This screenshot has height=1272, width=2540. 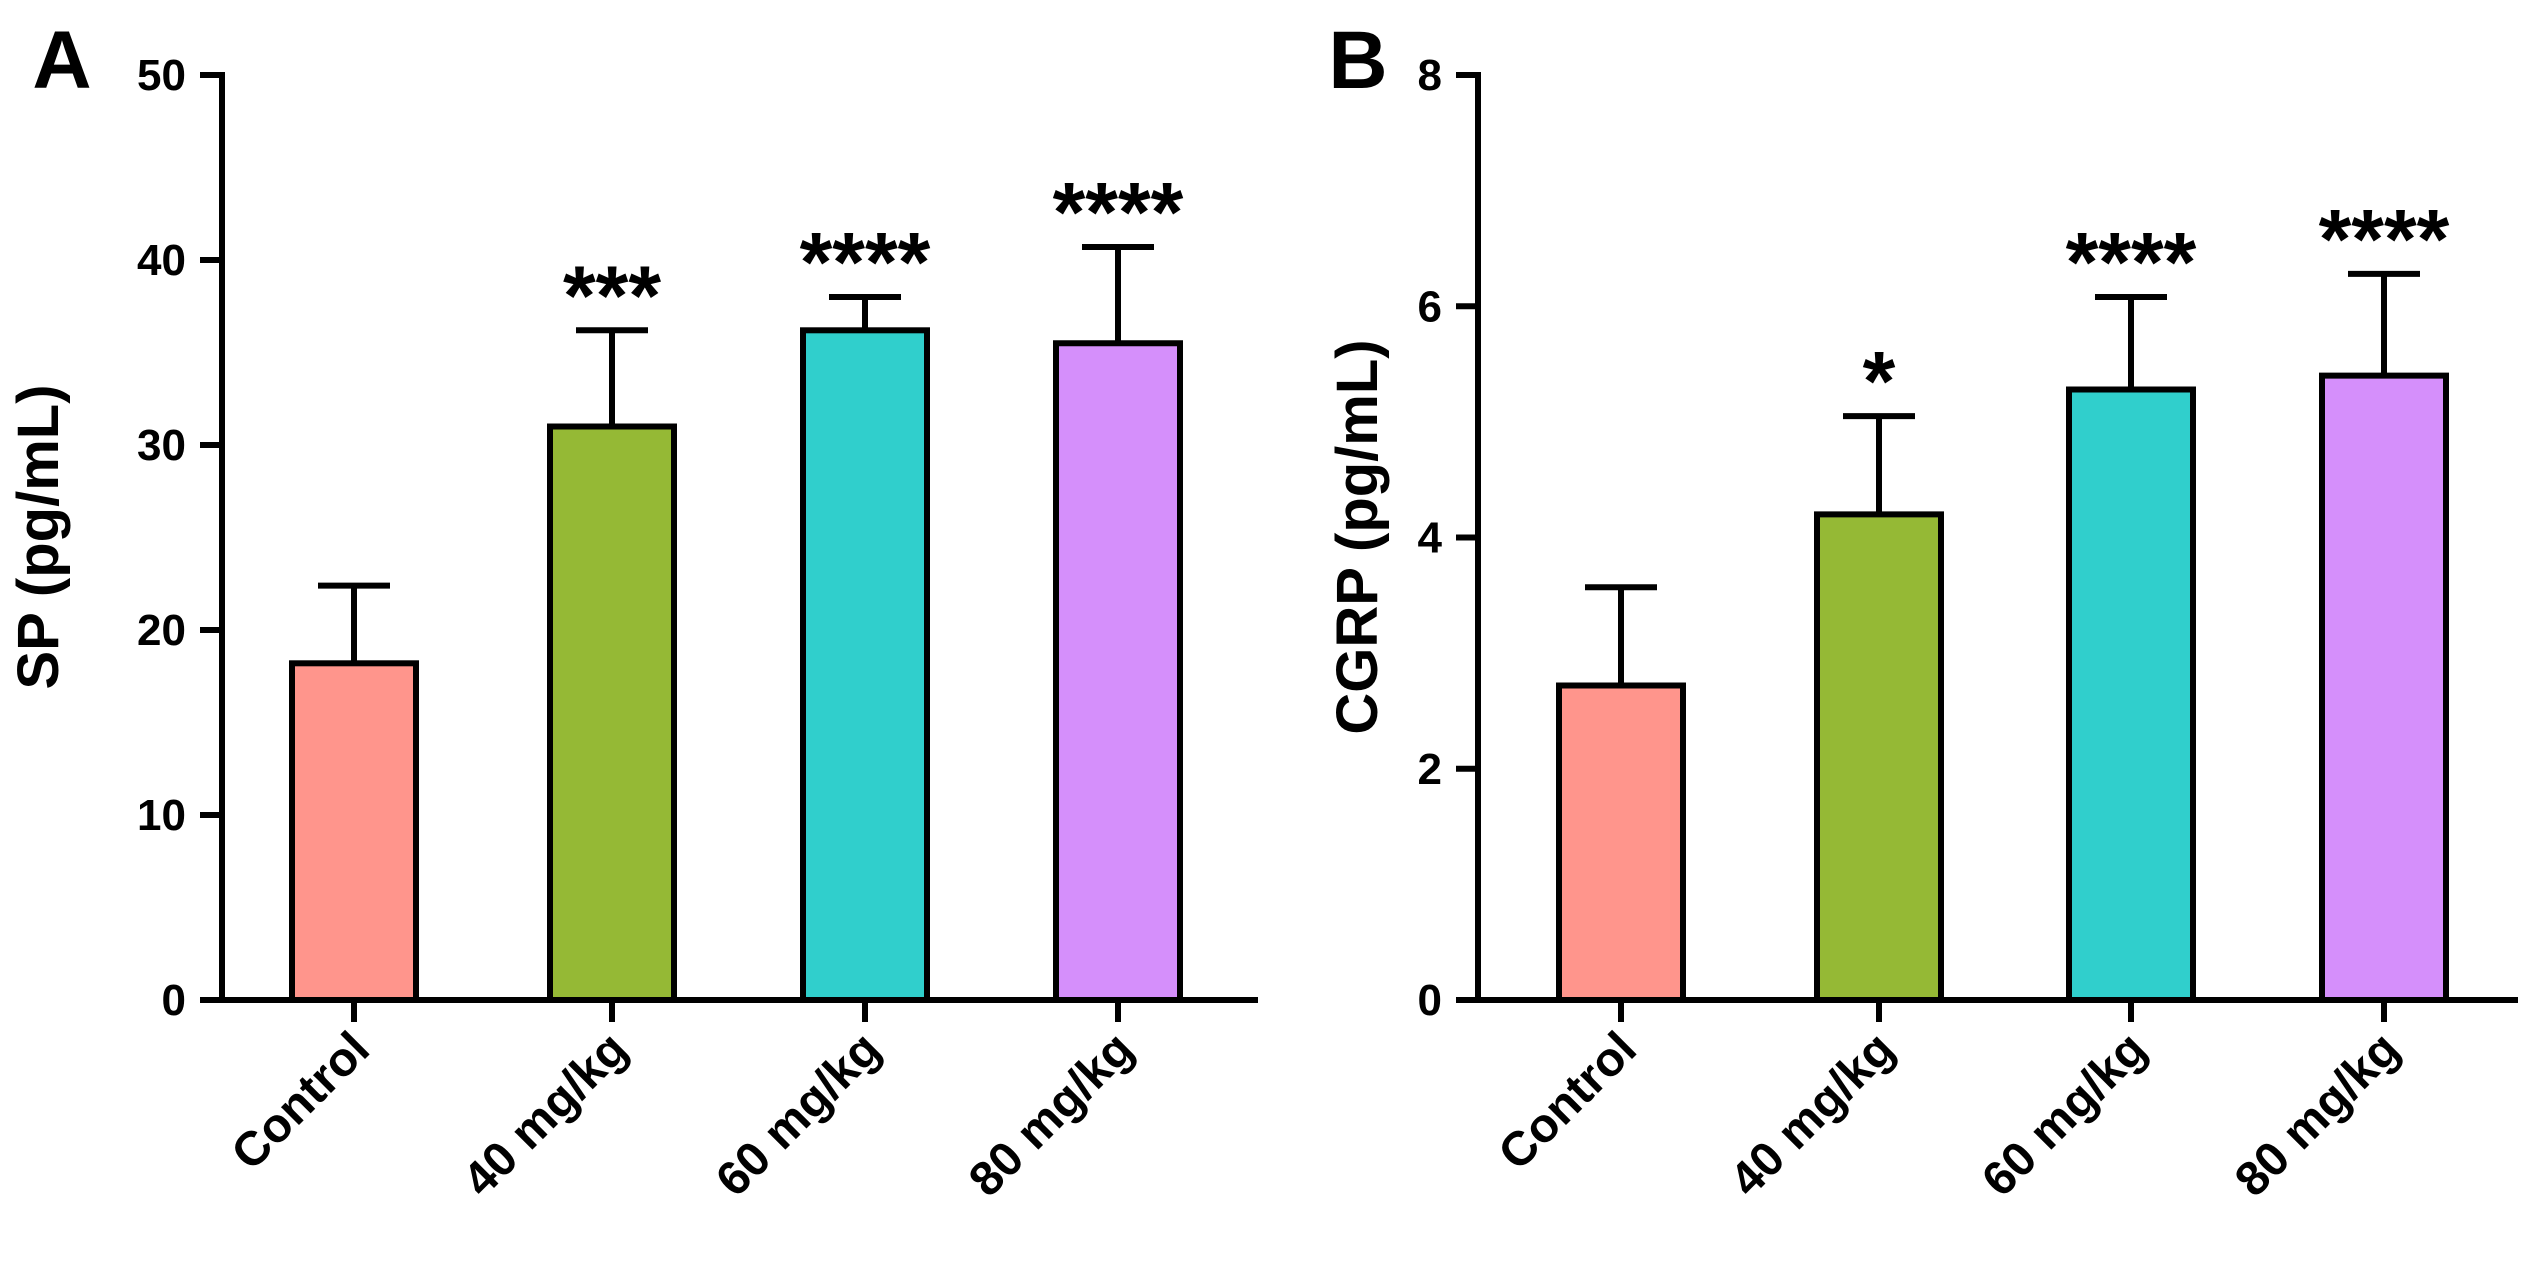 What do you see at coordinates (161, 630) in the screenshot?
I see `y-tick-label: 20` at bounding box center [161, 630].